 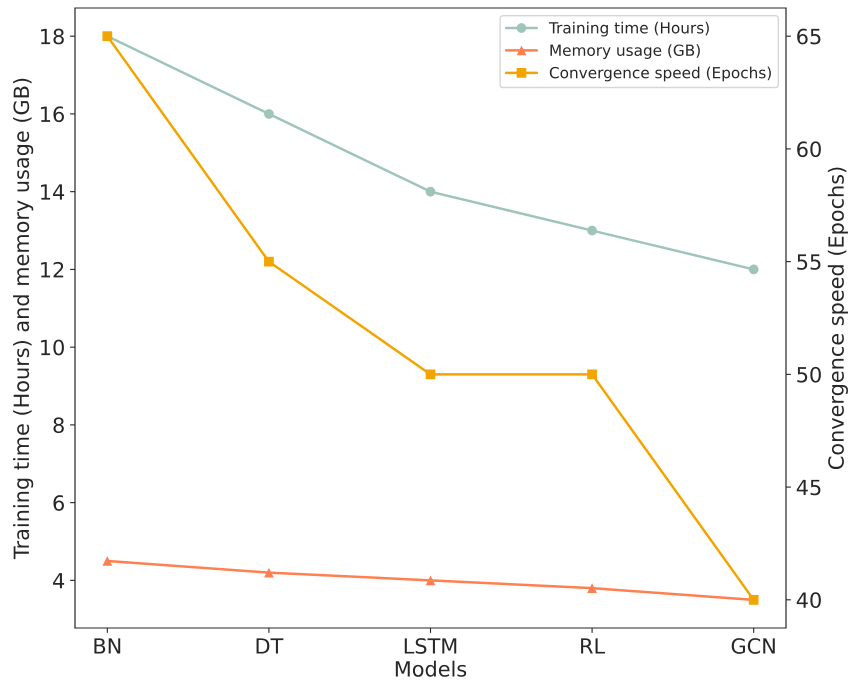 What do you see at coordinates (430, 646) in the screenshot?
I see `x-tick-label: LSTM` at bounding box center [430, 646].